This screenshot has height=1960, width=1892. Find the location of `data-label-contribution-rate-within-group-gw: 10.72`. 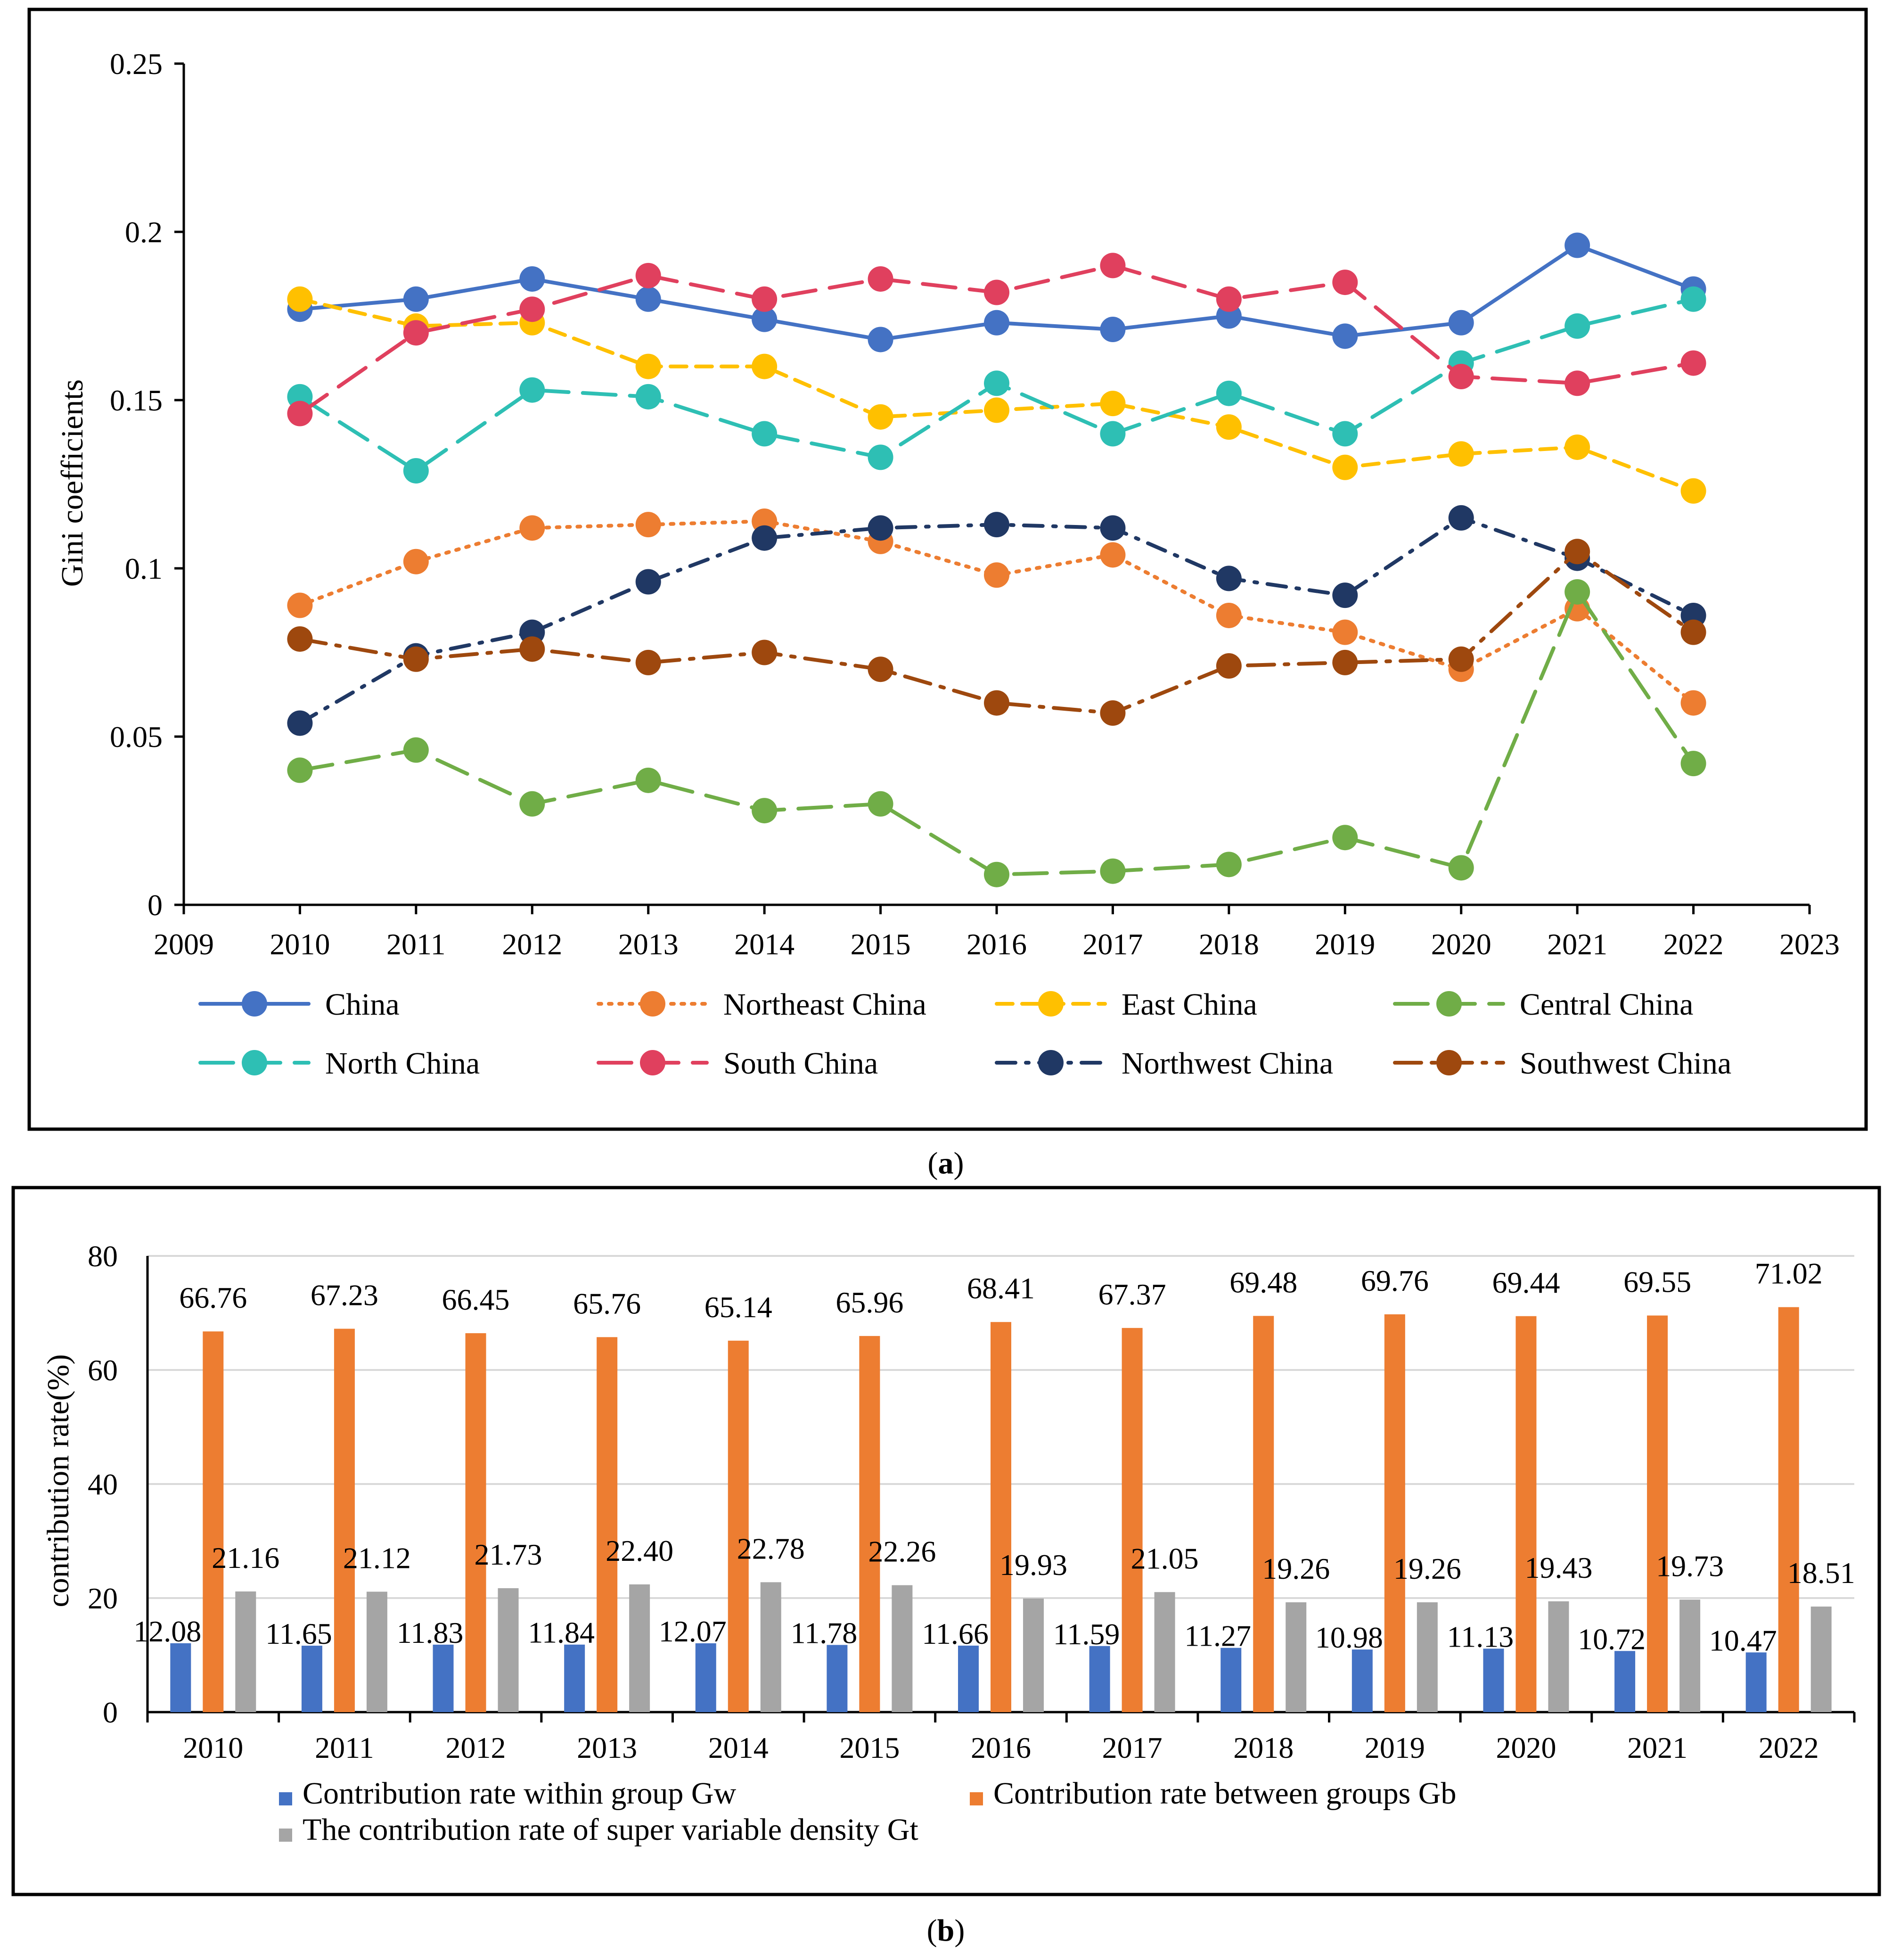

data-label-contribution-rate-within-group-gw: 10.72 is located at coordinates (1612, 1639).